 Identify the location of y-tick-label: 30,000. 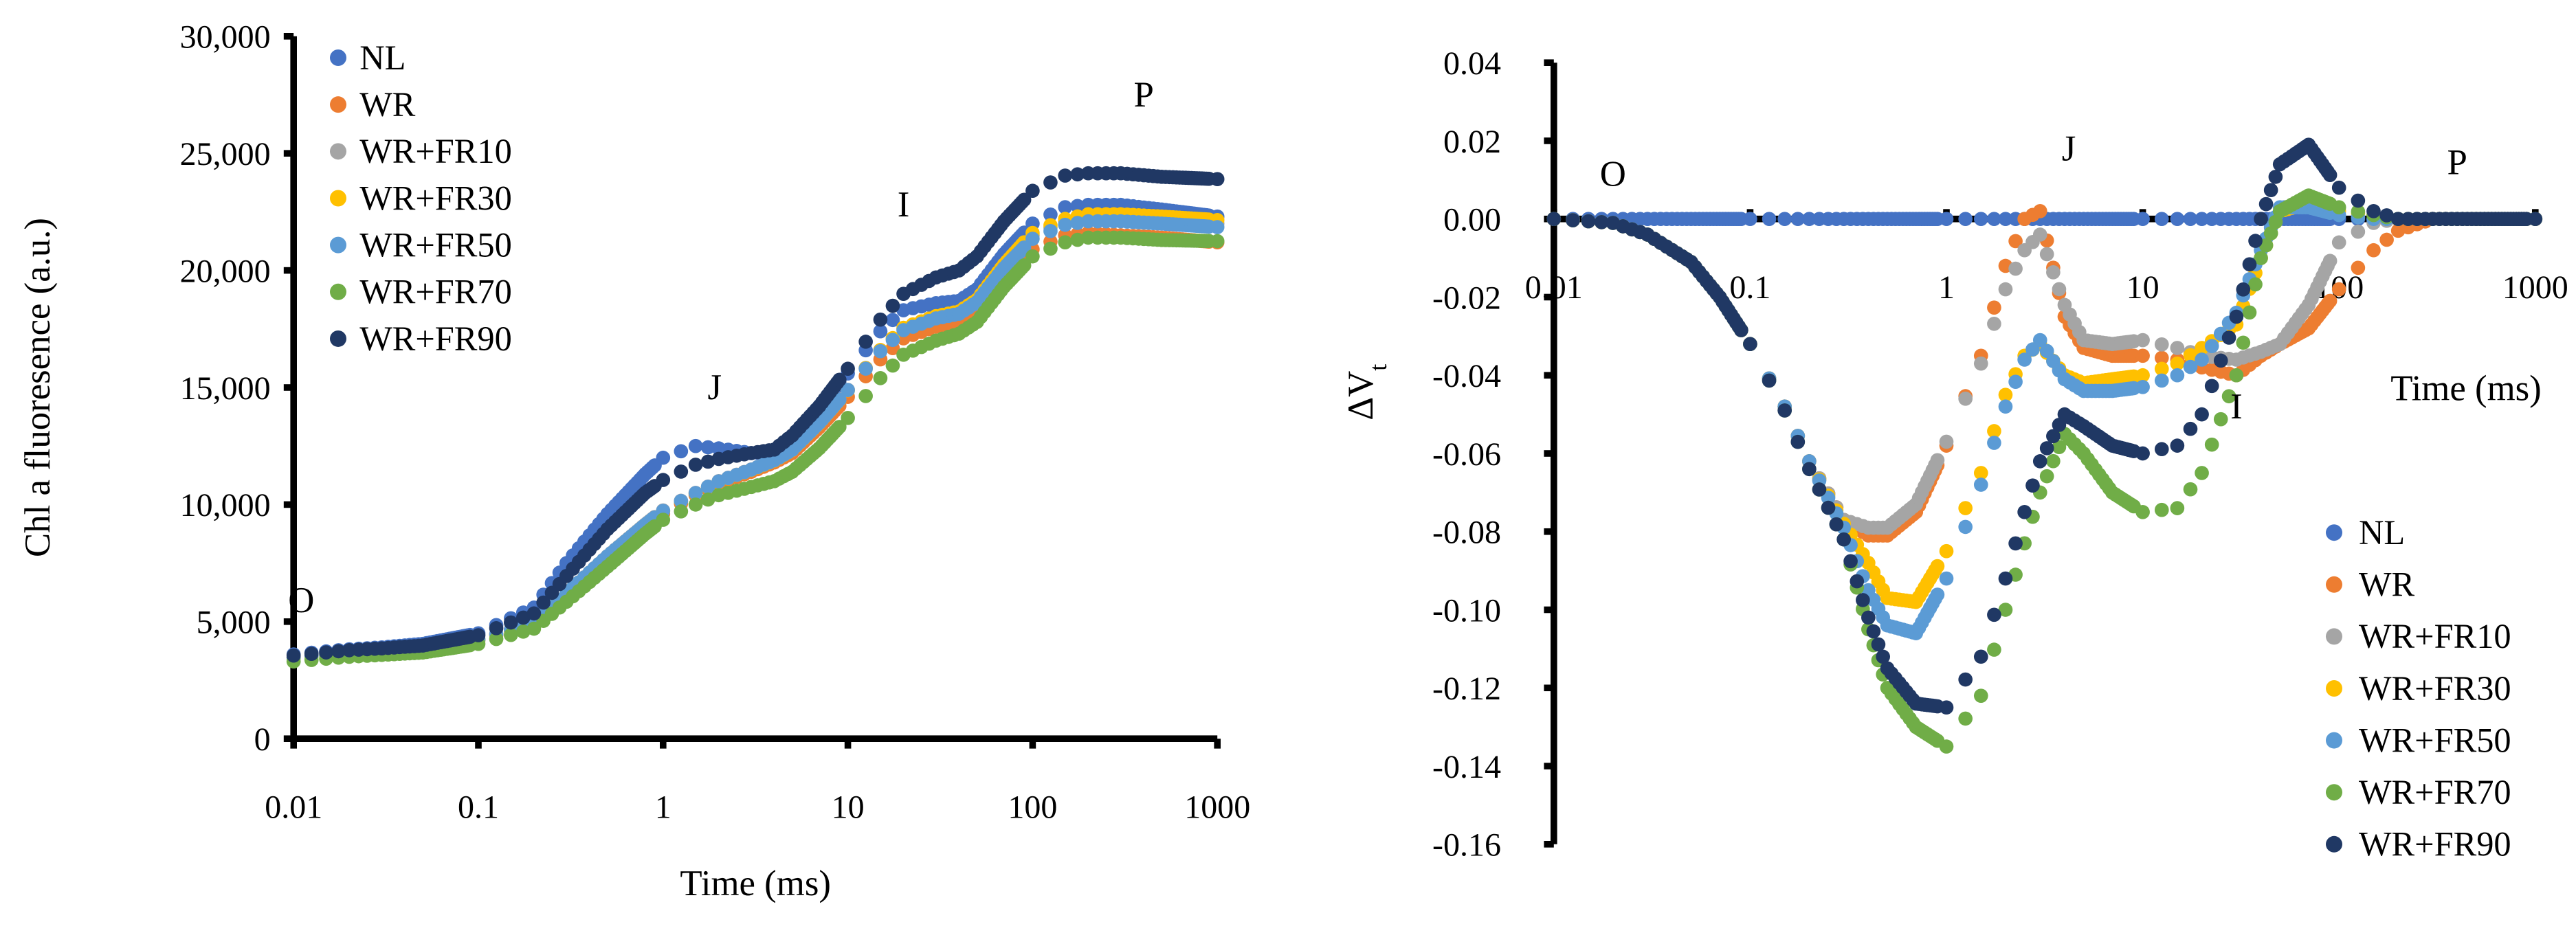
(225, 37).